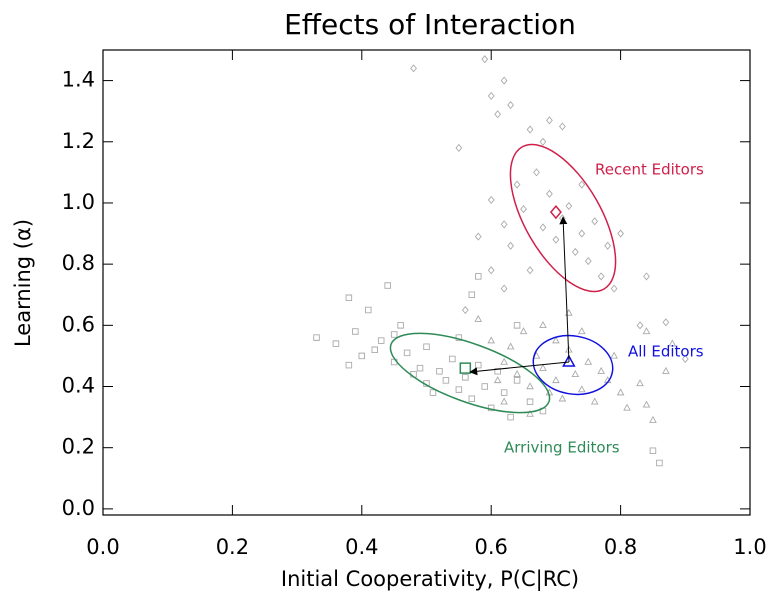 The height and width of the screenshot is (595, 779). I want to click on x-tick-label: 1.0, so click(749, 547).